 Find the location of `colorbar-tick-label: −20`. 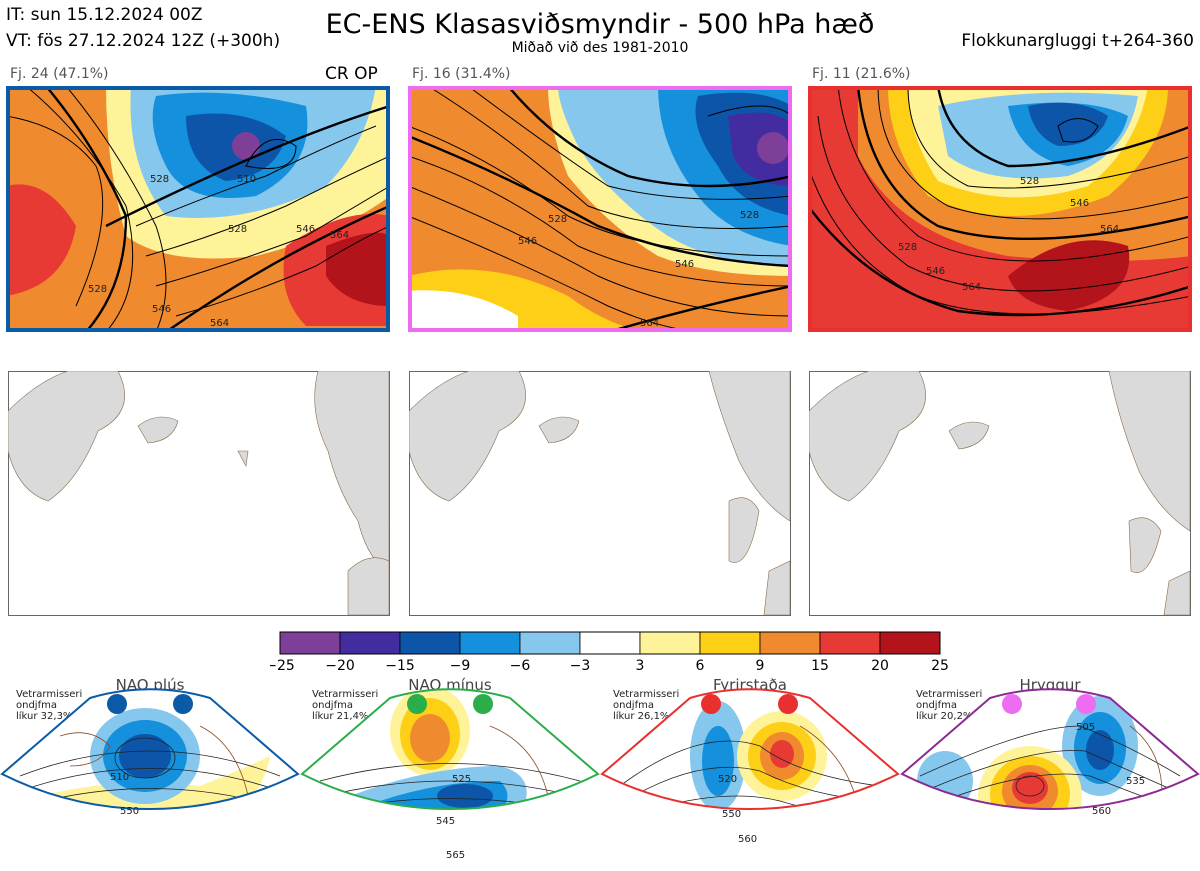

colorbar-tick-label: −20 is located at coordinates (340, 666).